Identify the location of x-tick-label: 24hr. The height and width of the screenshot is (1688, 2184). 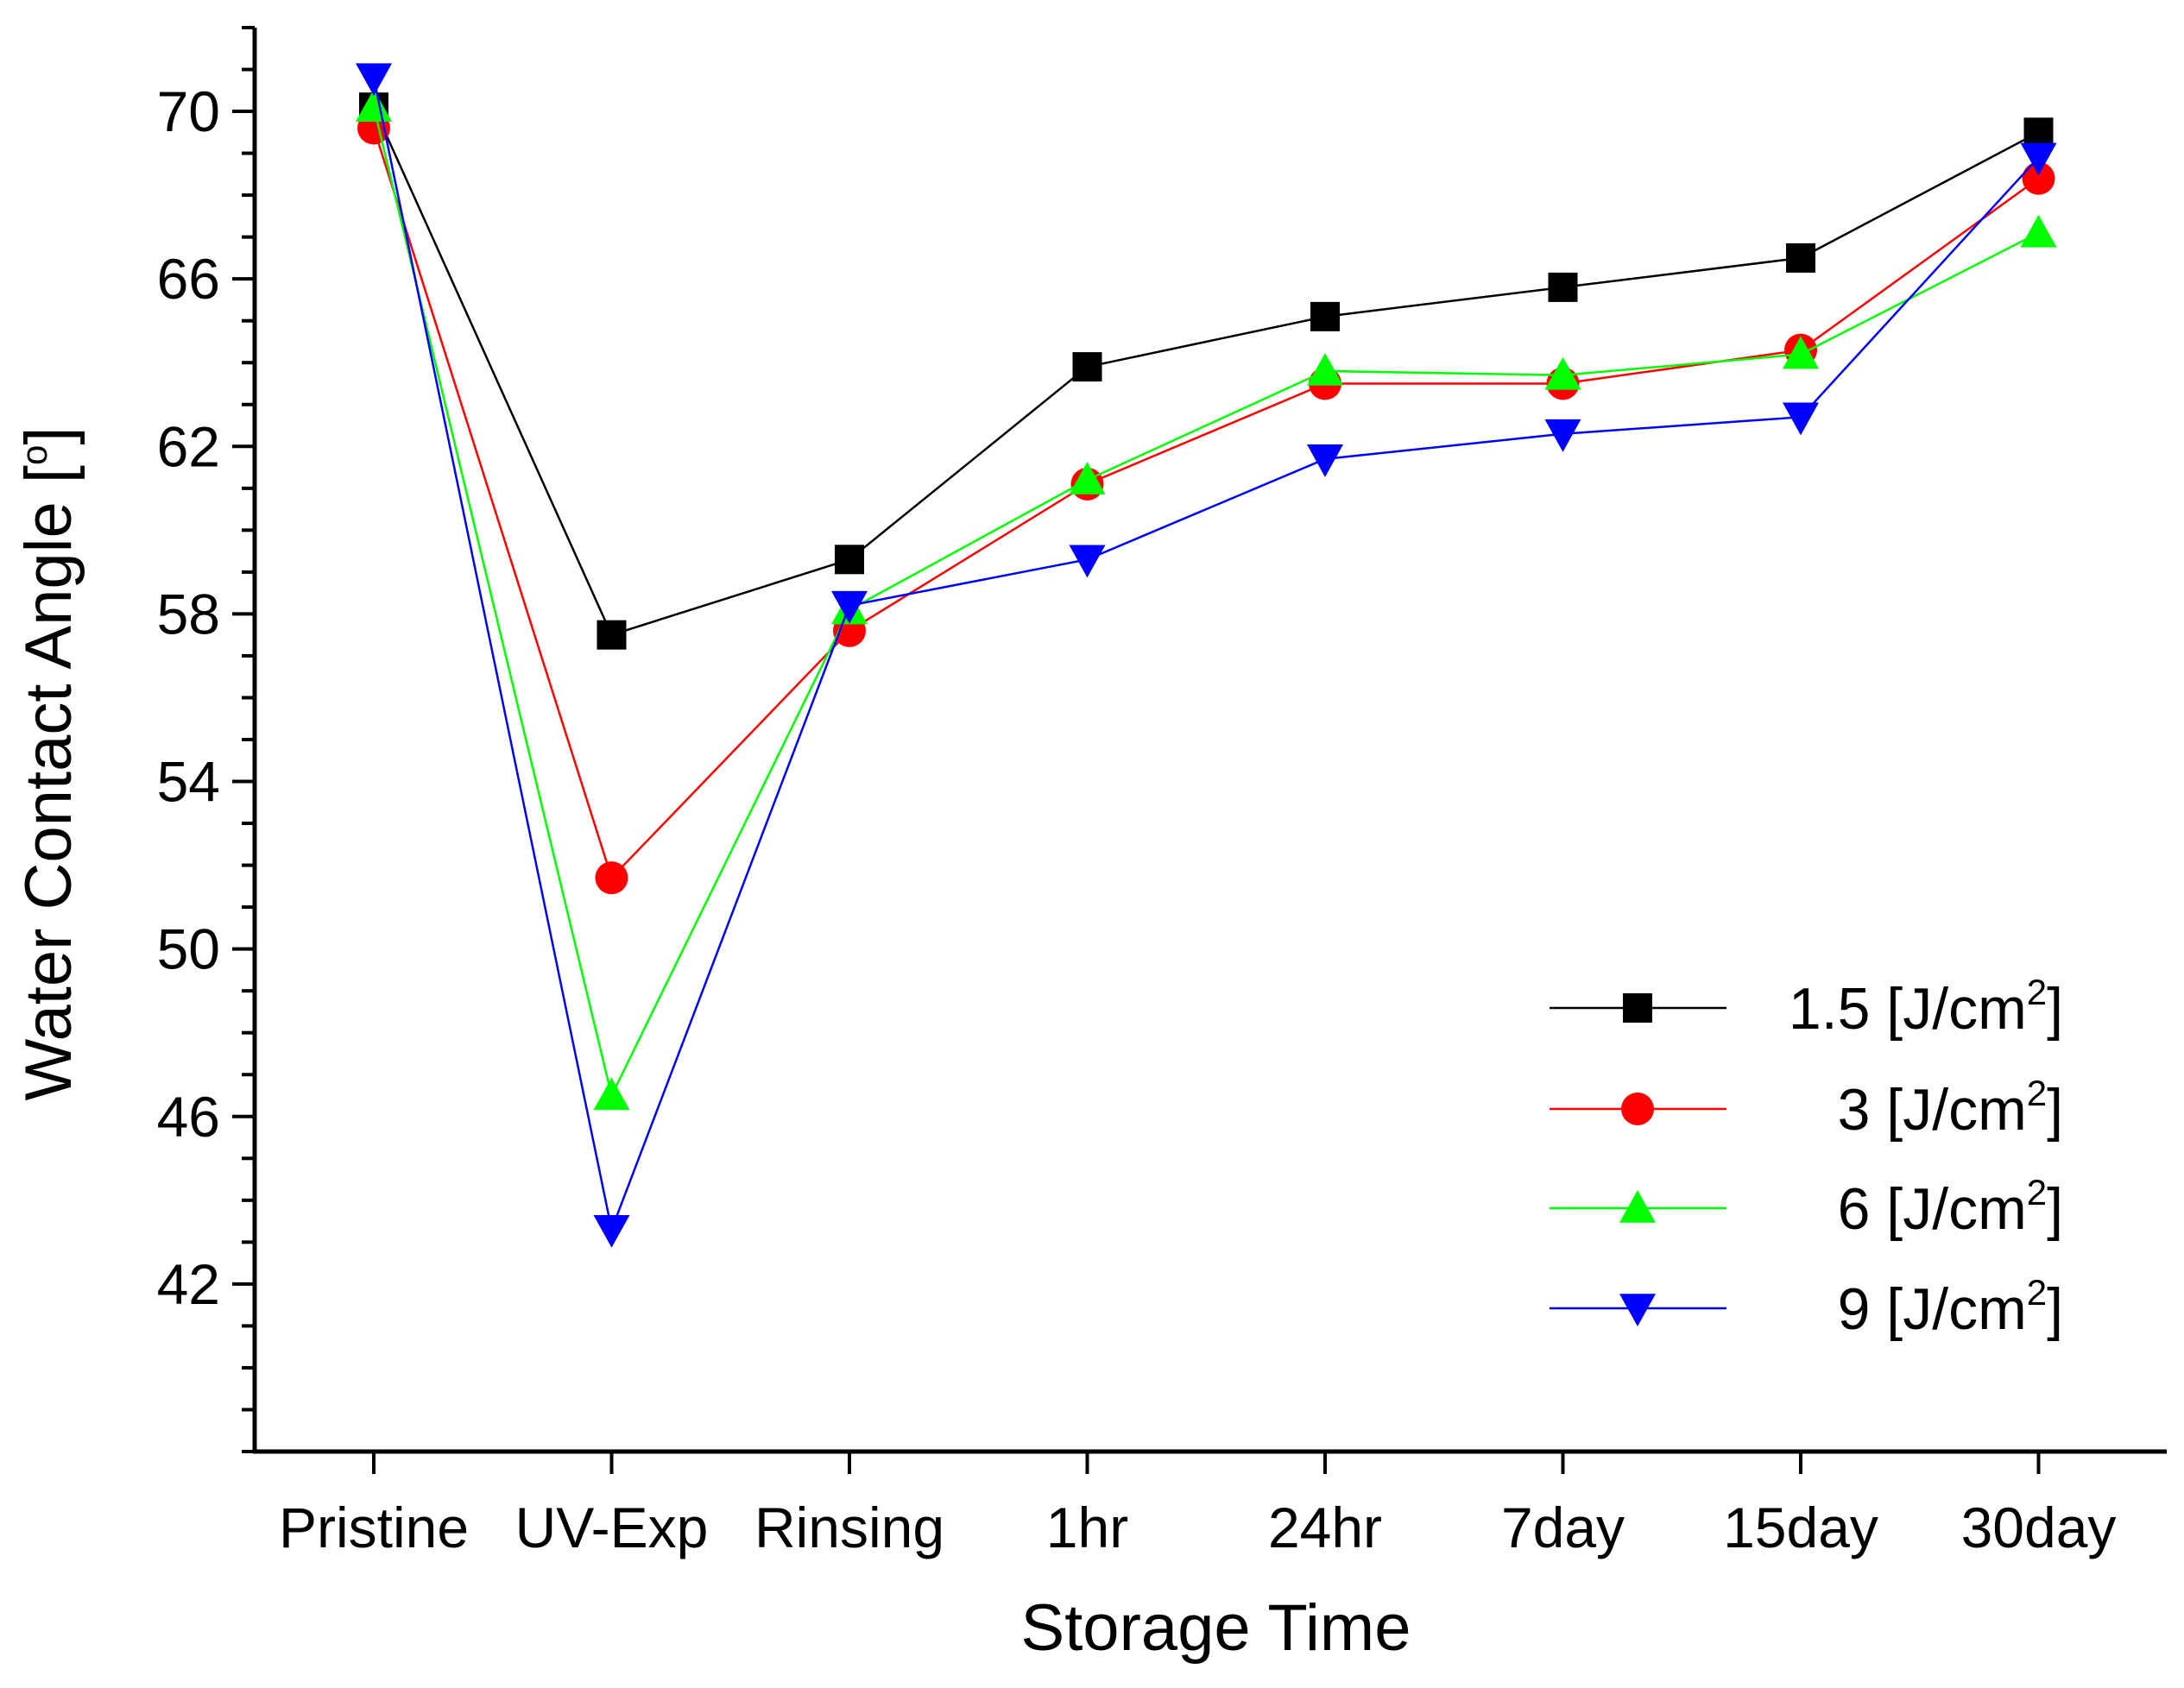
(1325, 1527).